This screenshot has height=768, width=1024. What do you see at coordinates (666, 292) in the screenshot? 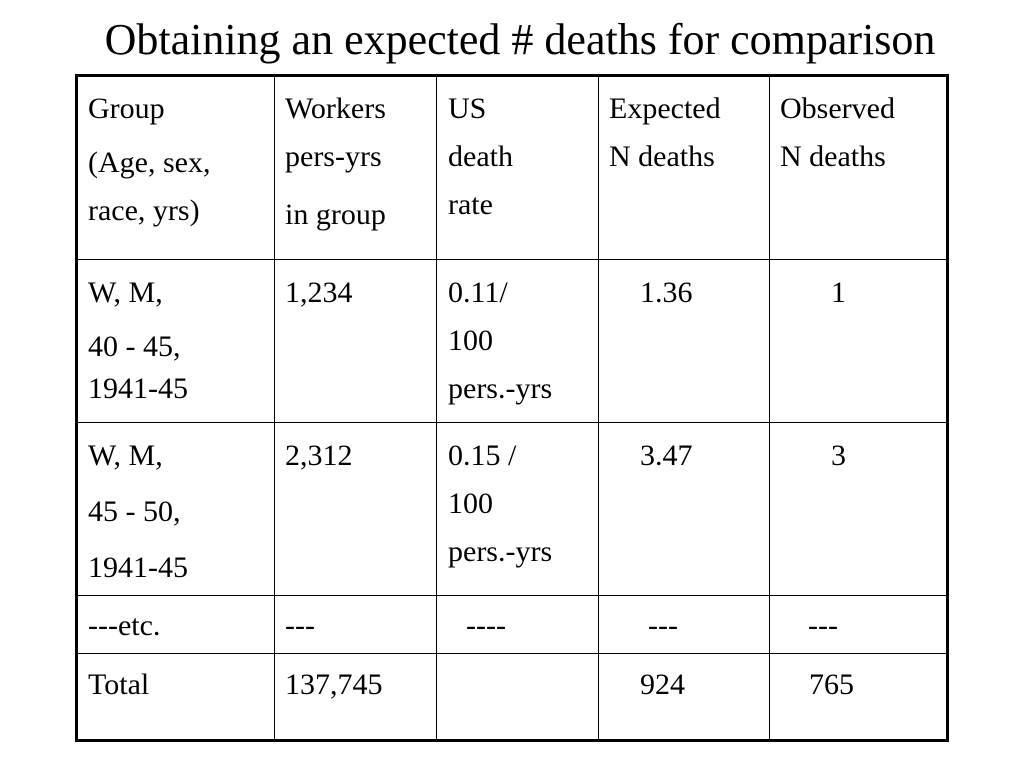
I see `row1-expected: 1.36` at bounding box center [666, 292].